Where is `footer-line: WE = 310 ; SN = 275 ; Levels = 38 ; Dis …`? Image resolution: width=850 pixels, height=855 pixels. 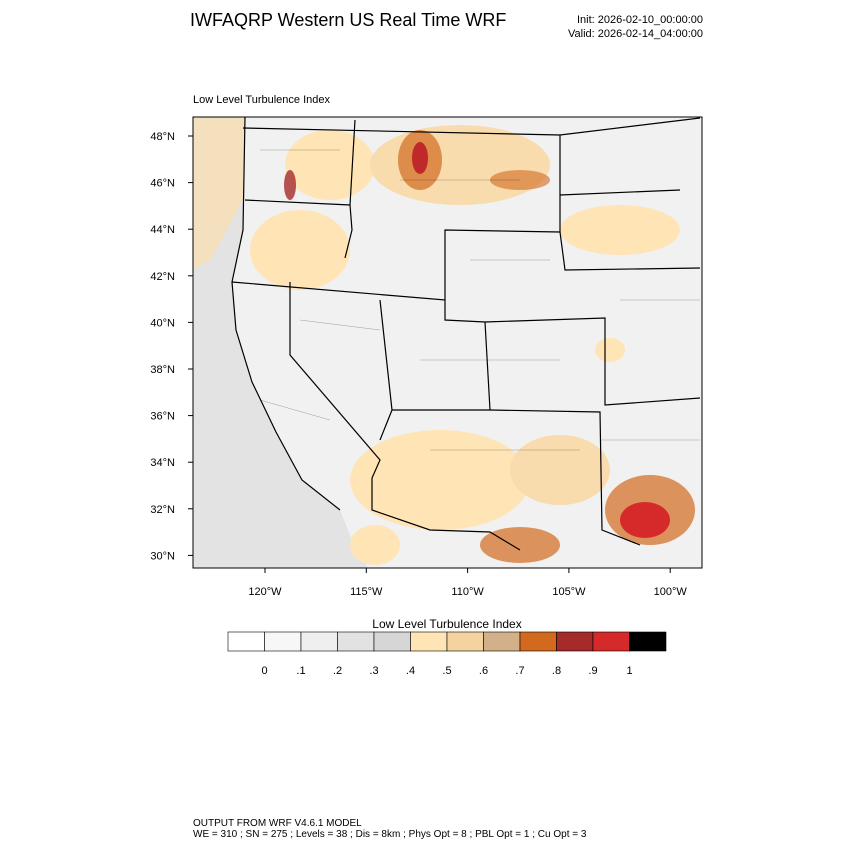
footer-line: WE = 310 ; SN = 275 ; Levels = 38 ; Dis … is located at coordinates (390, 834).